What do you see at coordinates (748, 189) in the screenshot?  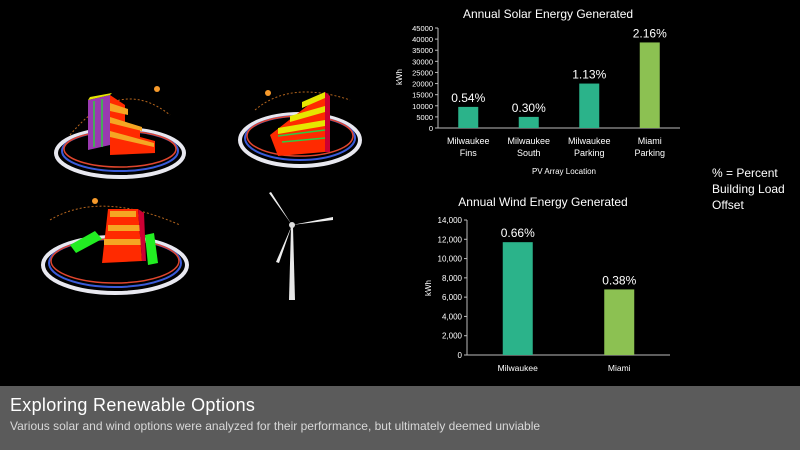 I see `percent-offset-note: % = Percent Building Load Offset` at bounding box center [748, 189].